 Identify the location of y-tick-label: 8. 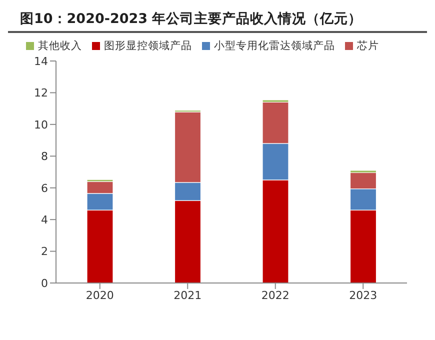
(44, 157).